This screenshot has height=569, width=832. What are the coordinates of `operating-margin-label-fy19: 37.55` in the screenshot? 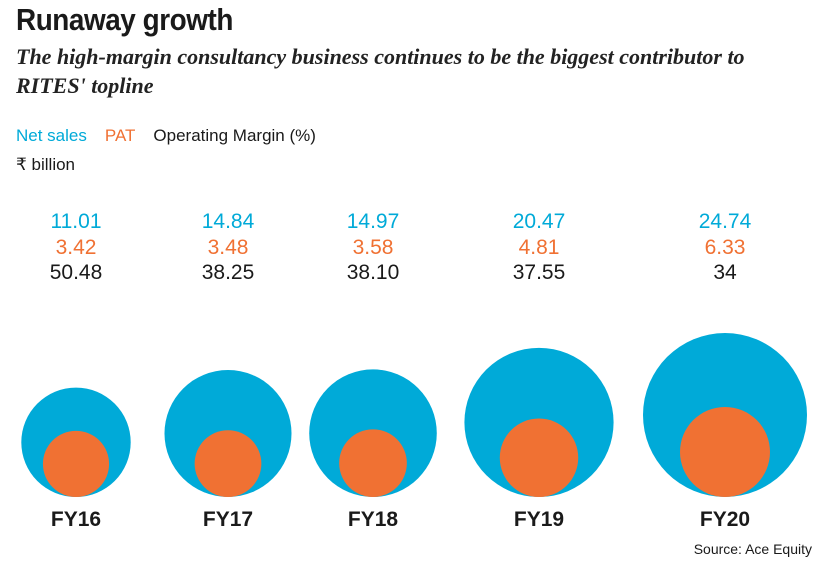 It's located at (539, 272).